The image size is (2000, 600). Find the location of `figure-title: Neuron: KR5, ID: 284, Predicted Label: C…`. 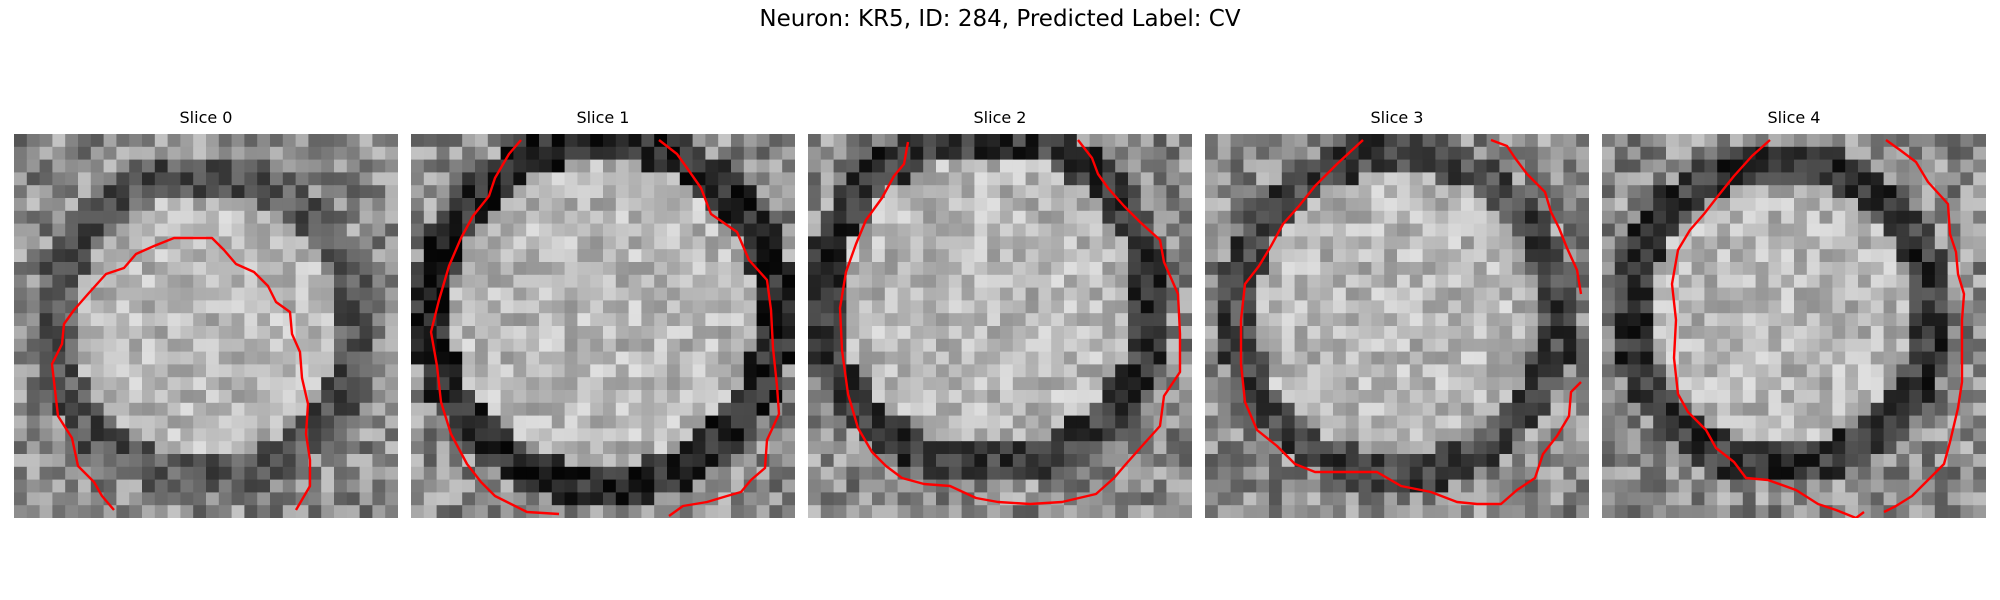

figure-title: Neuron: KR5, ID: 284, Predicted Label: C… is located at coordinates (1000, 19).